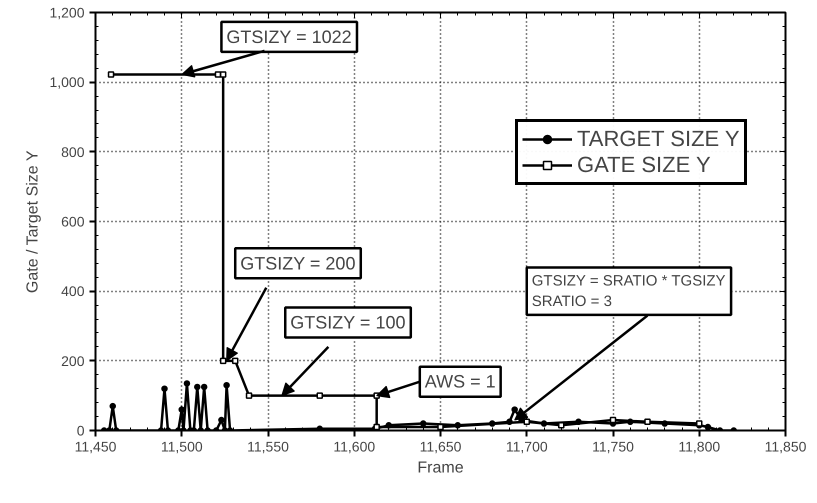 This screenshot has height=503, width=817. I want to click on y-tick-label: 1,200, so click(67, 12).